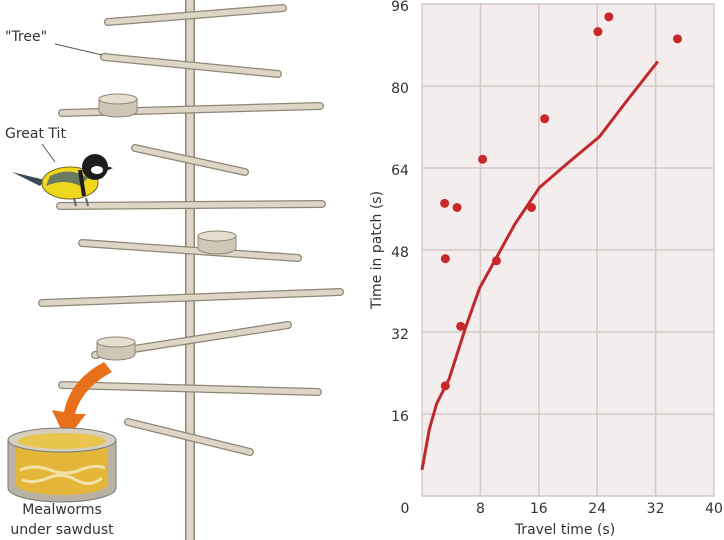 The width and height of the screenshot is (724, 540). Describe the element at coordinates (400, 417) in the screenshot. I see `y-tick-label: 16` at that location.